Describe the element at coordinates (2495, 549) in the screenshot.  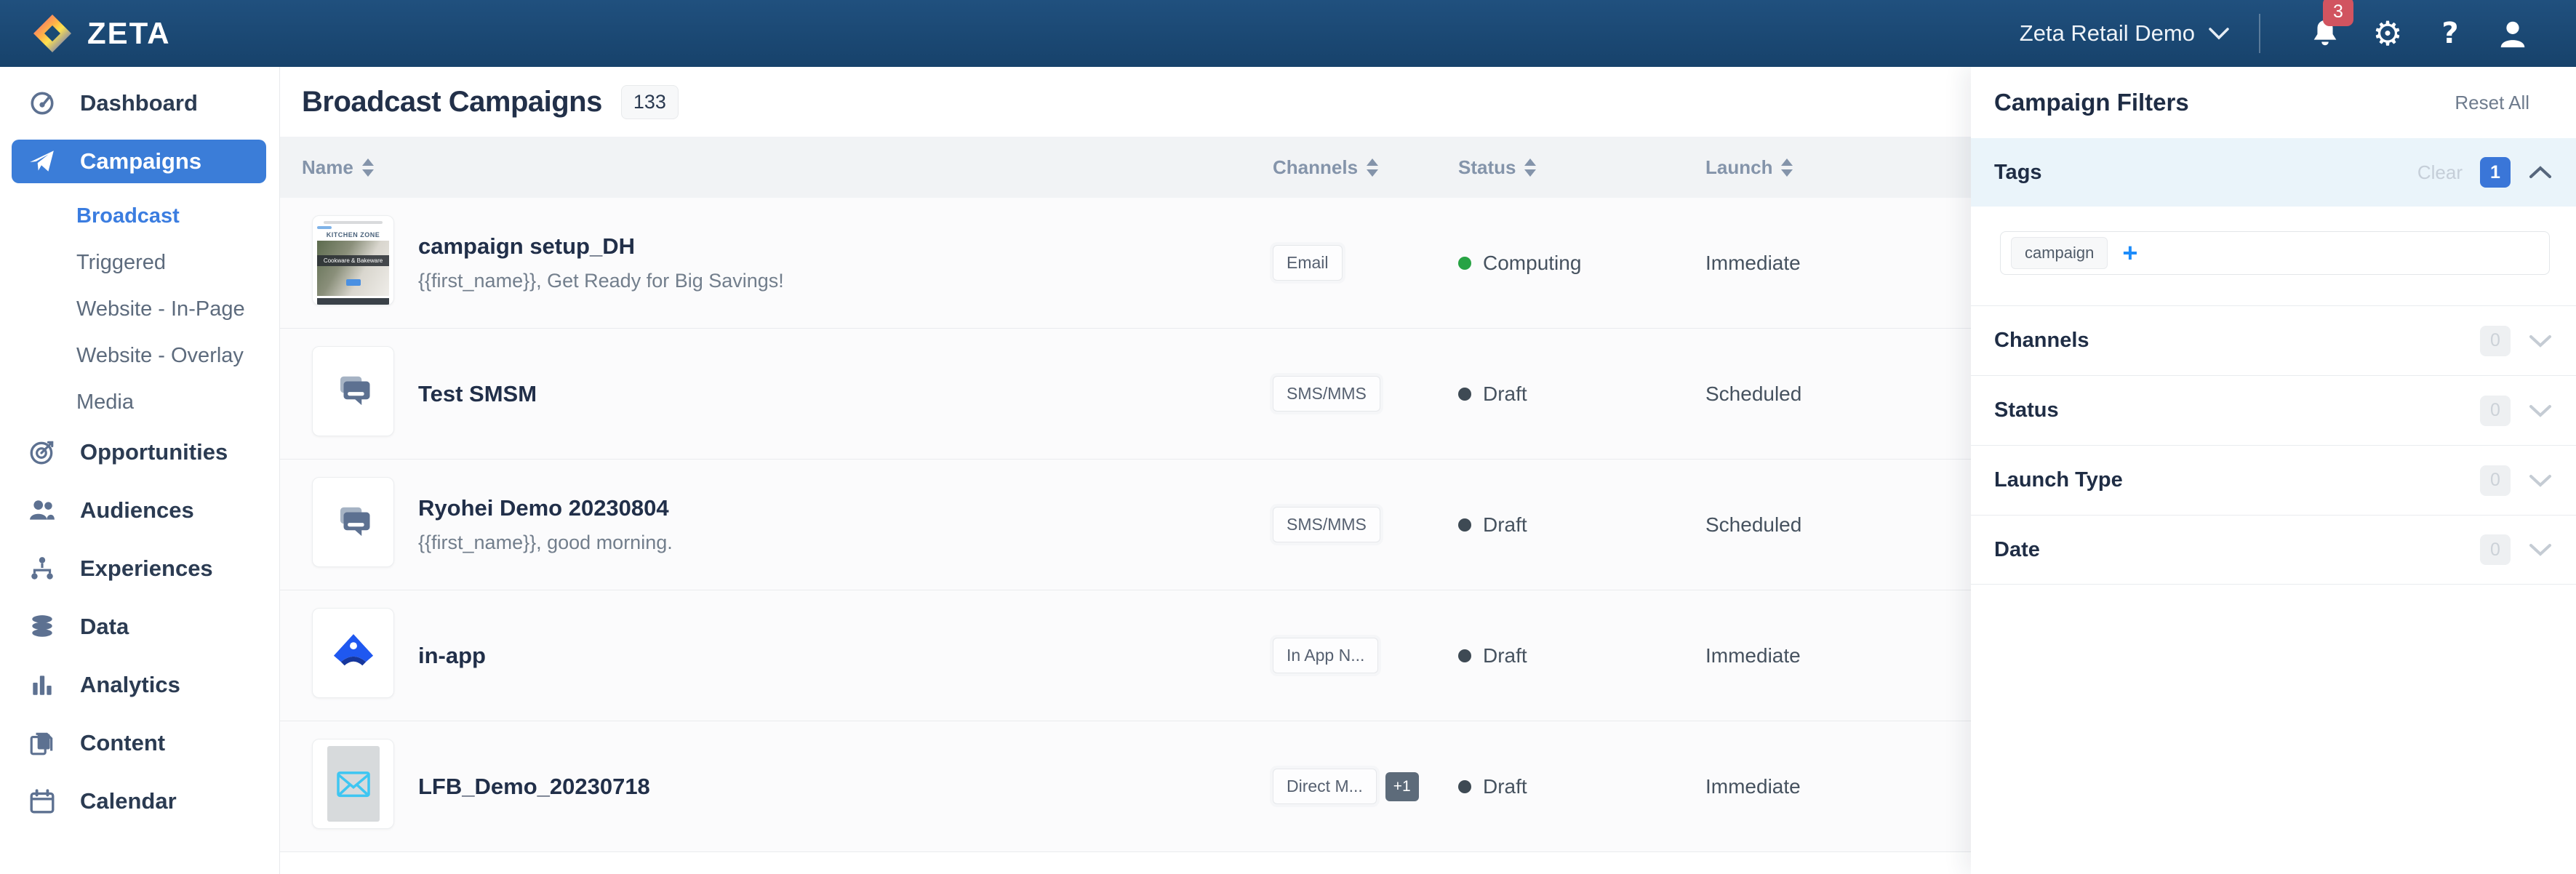
I see `date-count-badge: 0` at that location.